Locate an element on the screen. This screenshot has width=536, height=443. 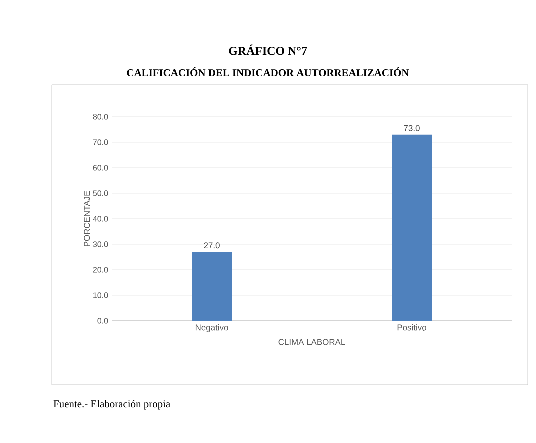
x-tick-label: Negativo is located at coordinates (212, 328).